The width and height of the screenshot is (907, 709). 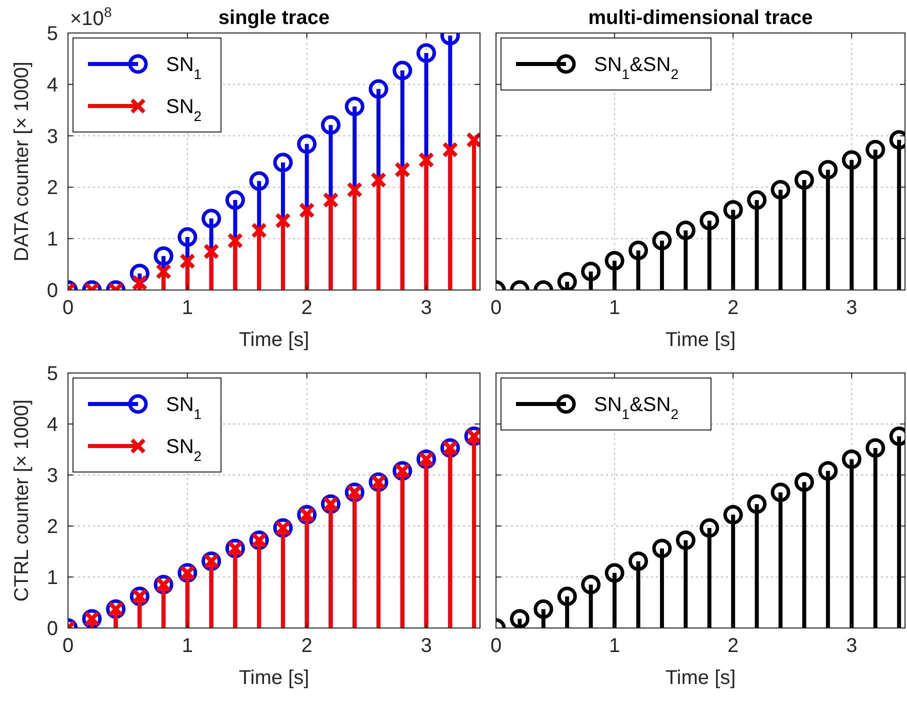 I want to click on chart-title: single trace, so click(x=274, y=18).